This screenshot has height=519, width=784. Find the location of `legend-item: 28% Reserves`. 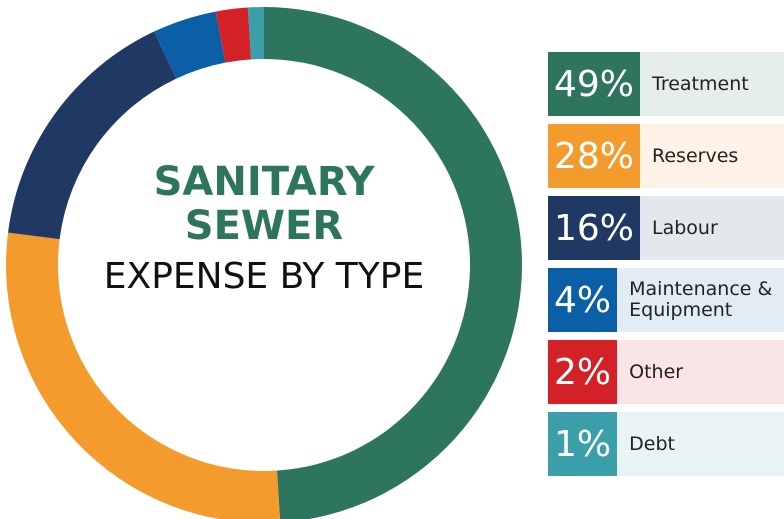

legend-item: 28% Reserves is located at coordinates (666, 156).